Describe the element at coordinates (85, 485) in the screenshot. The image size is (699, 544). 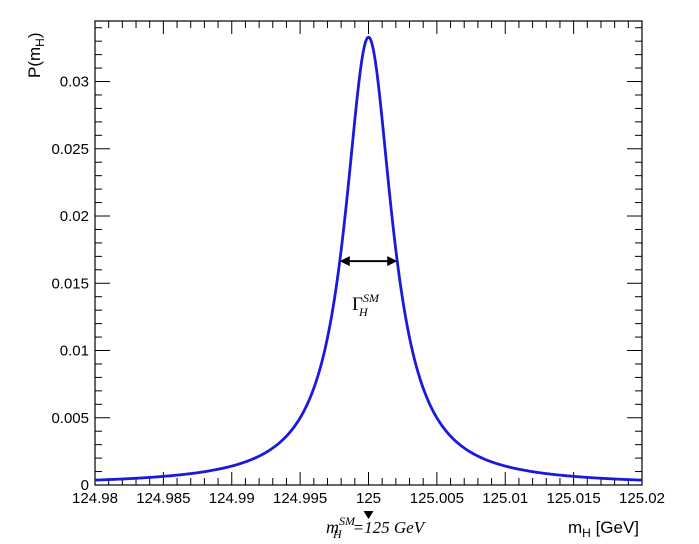
I see `y-tick-label: 0` at that location.